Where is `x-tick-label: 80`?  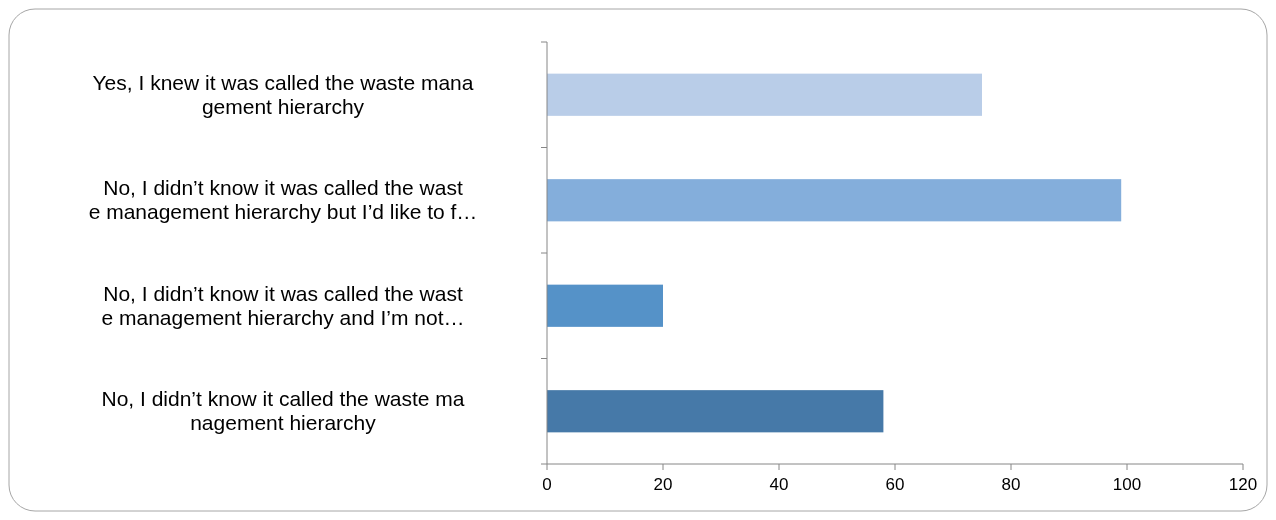
x-tick-label: 80 is located at coordinates (1011, 484).